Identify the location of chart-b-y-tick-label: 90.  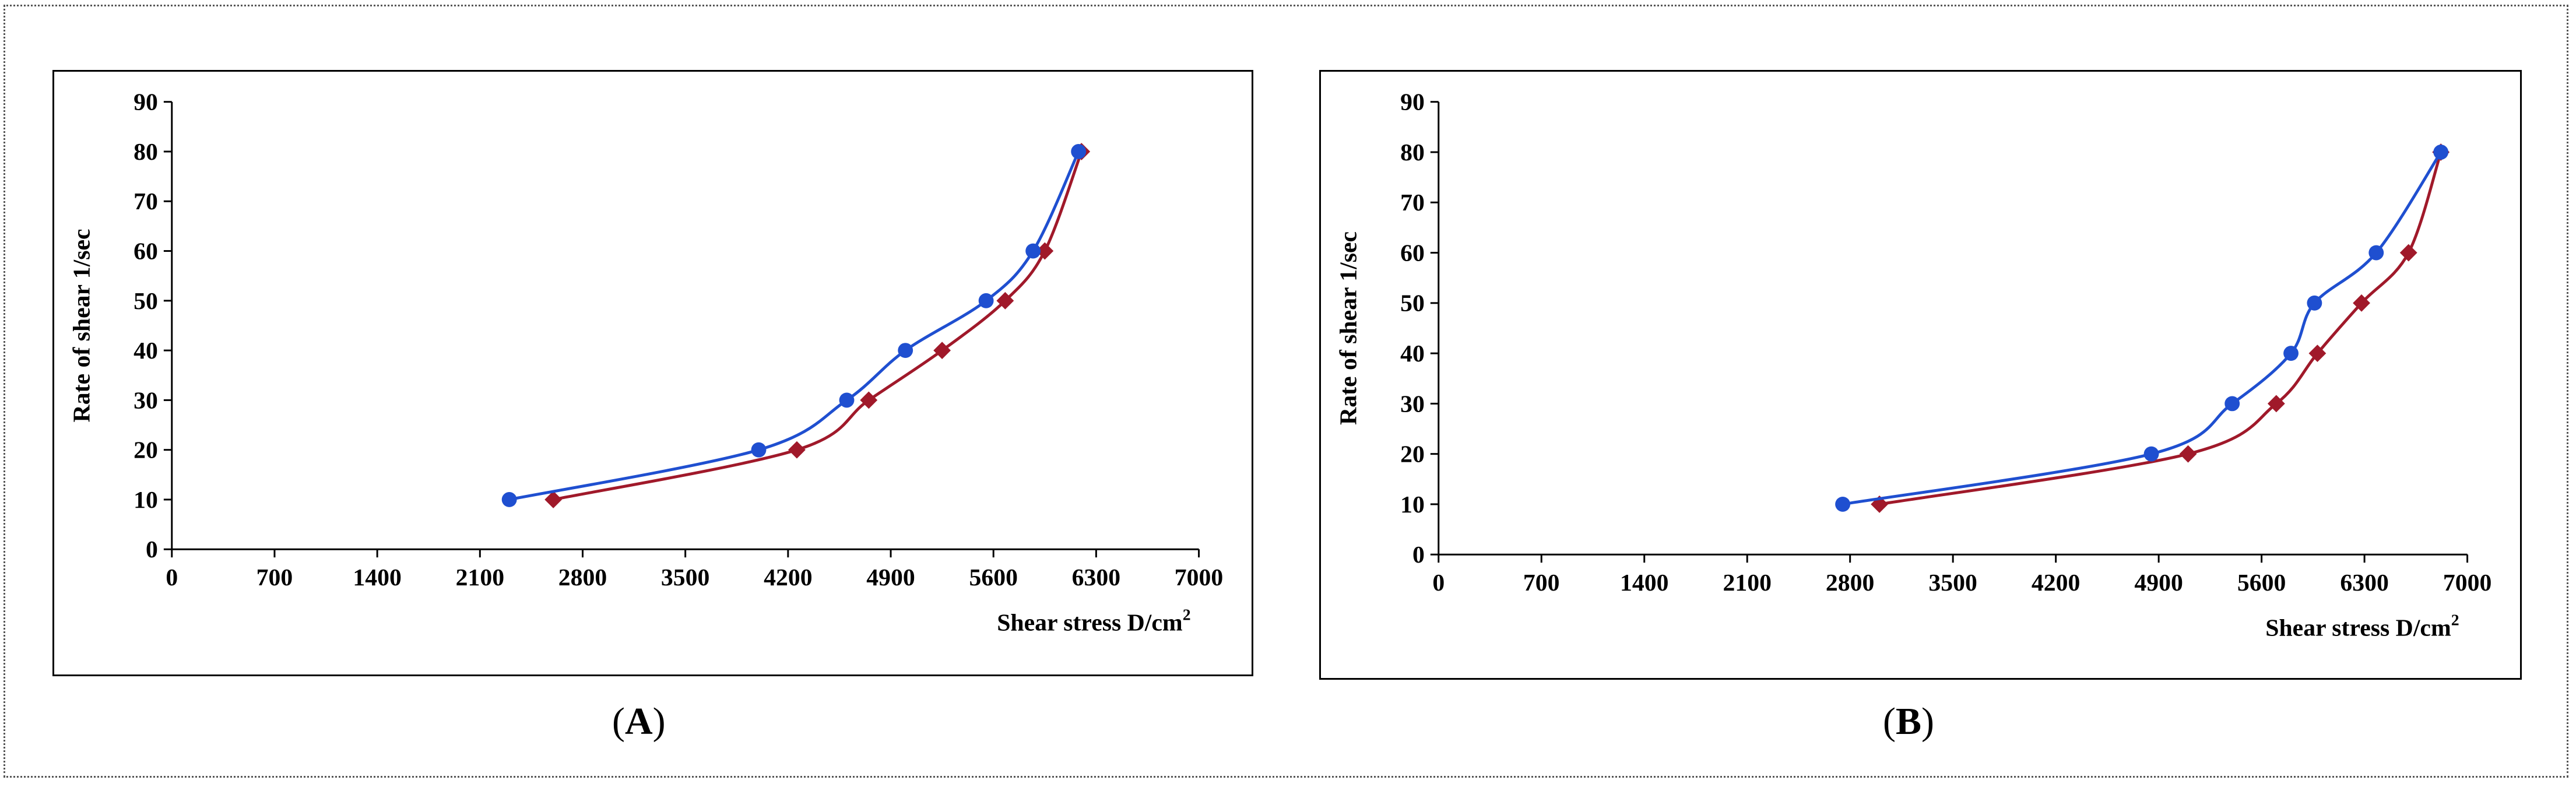
(1412, 103).